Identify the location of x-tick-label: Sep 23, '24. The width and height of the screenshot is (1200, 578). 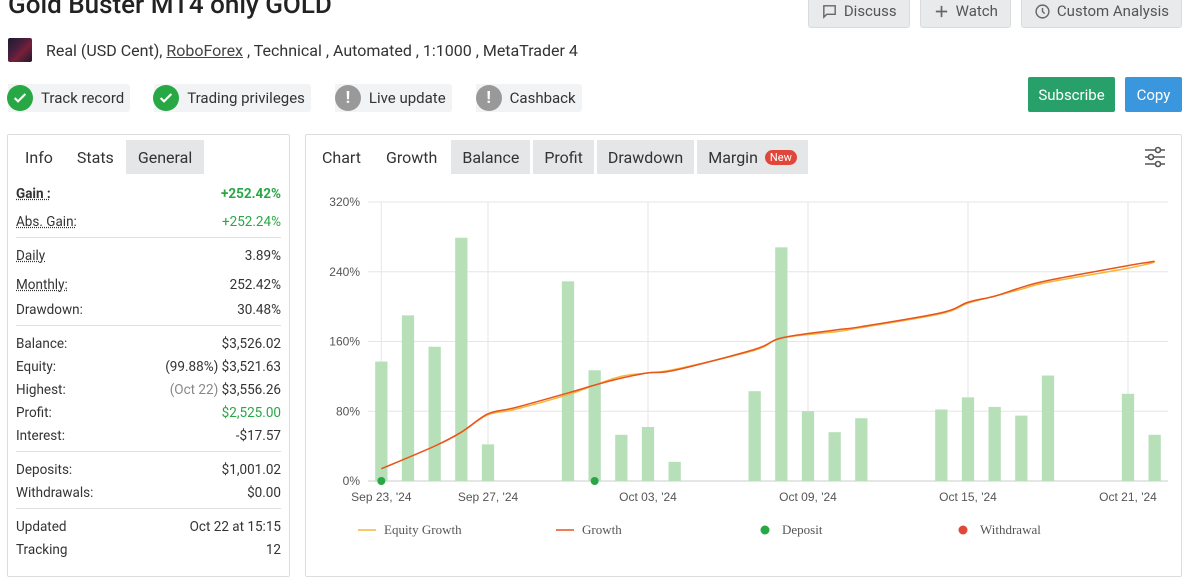
(381, 497).